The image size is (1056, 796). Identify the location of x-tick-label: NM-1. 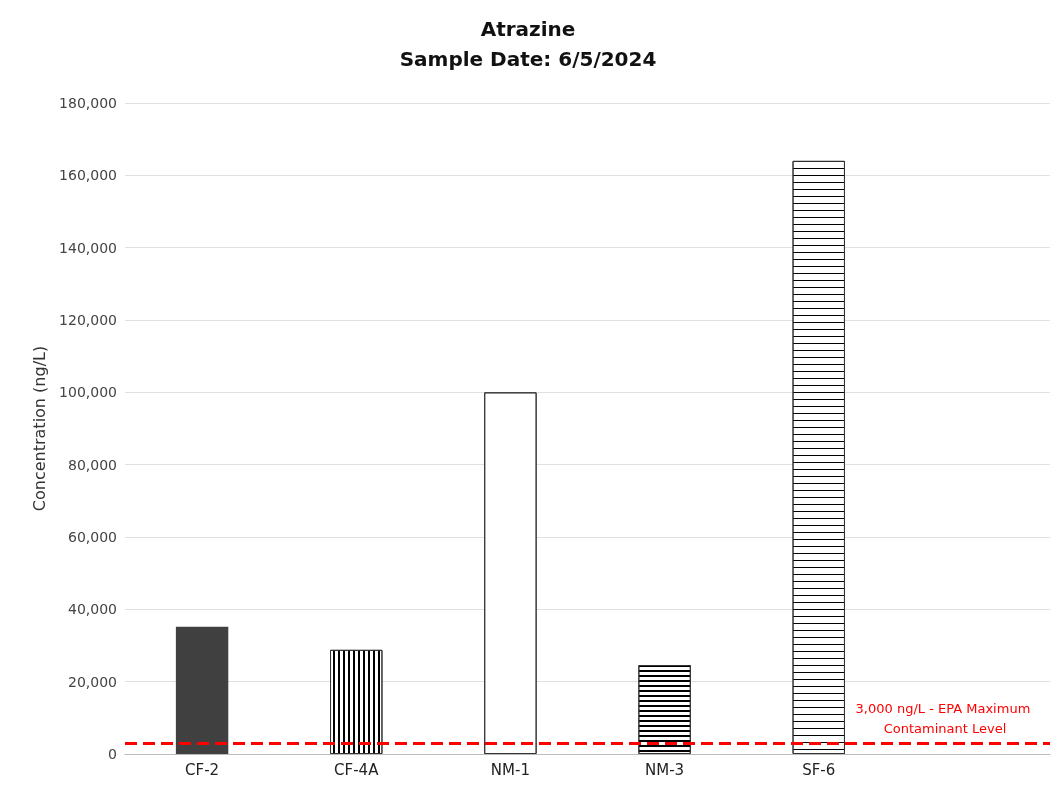
(510, 769).